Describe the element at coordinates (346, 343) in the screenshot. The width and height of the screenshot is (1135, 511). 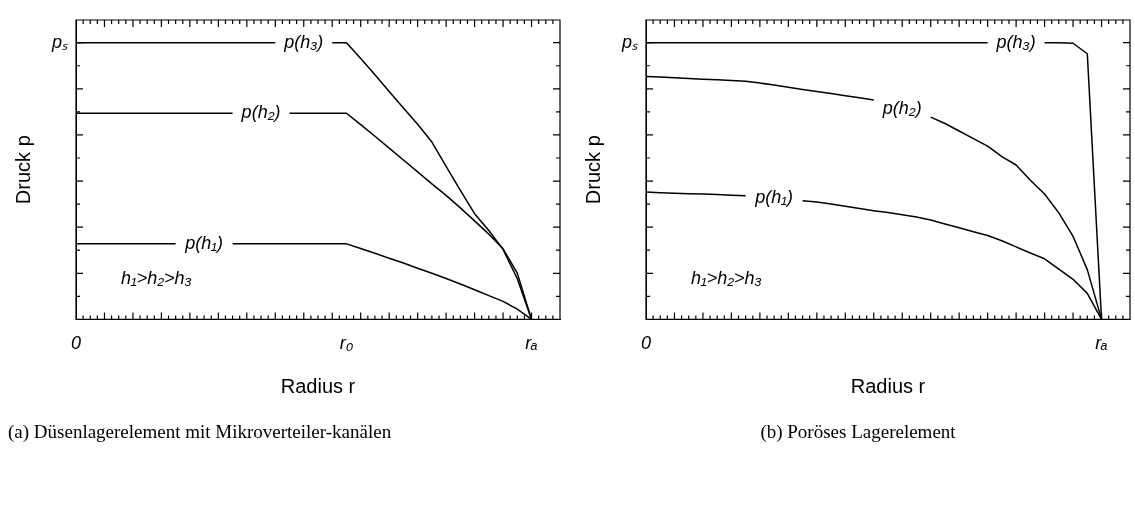
I see `x-tick-label: r₀` at that location.